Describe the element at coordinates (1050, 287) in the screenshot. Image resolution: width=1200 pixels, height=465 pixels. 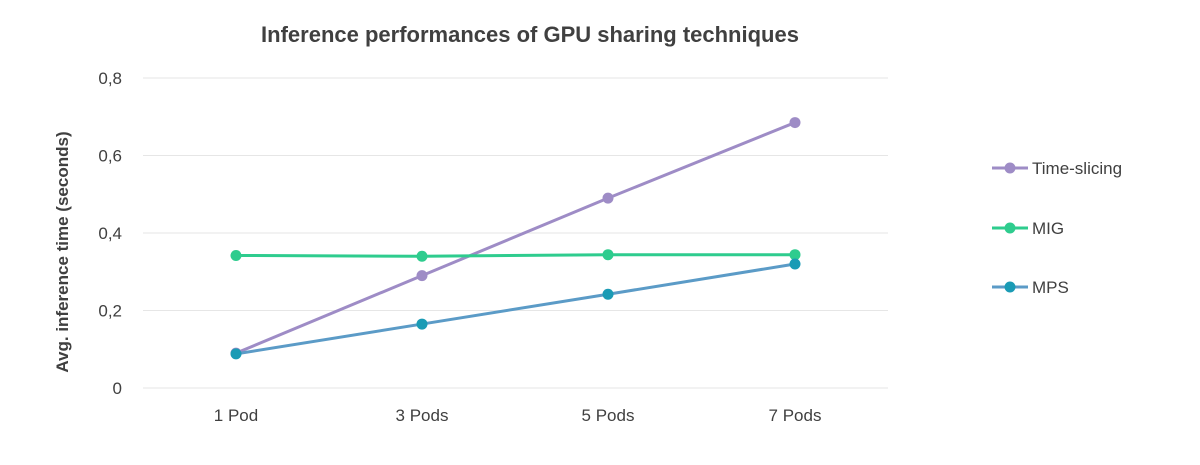
I see `legend-label: MPS` at that location.